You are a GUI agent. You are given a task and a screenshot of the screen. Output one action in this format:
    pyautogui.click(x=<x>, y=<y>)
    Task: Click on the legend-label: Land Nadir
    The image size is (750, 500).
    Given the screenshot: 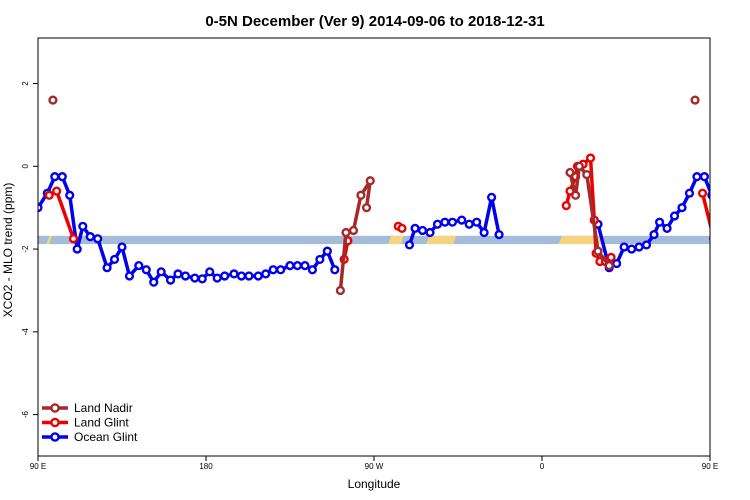 What is the action you would take?
    pyautogui.click(x=103, y=408)
    